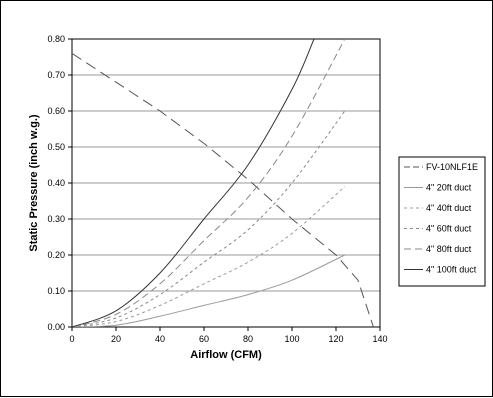  I want to click on legend-label-3: 4" 60ft duct, so click(449, 229).